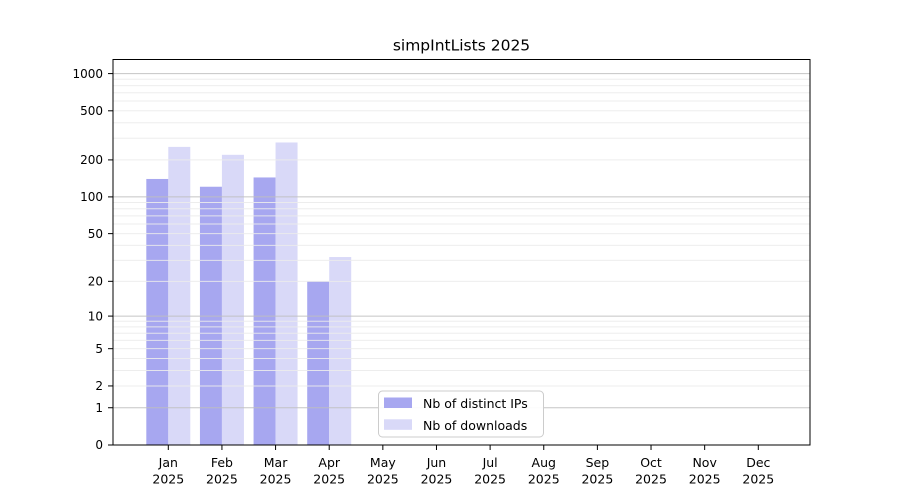 The width and height of the screenshot is (900, 500). What do you see at coordinates (264, 311) in the screenshot?
I see `bar-mar-distinct-ips` at bounding box center [264, 311].